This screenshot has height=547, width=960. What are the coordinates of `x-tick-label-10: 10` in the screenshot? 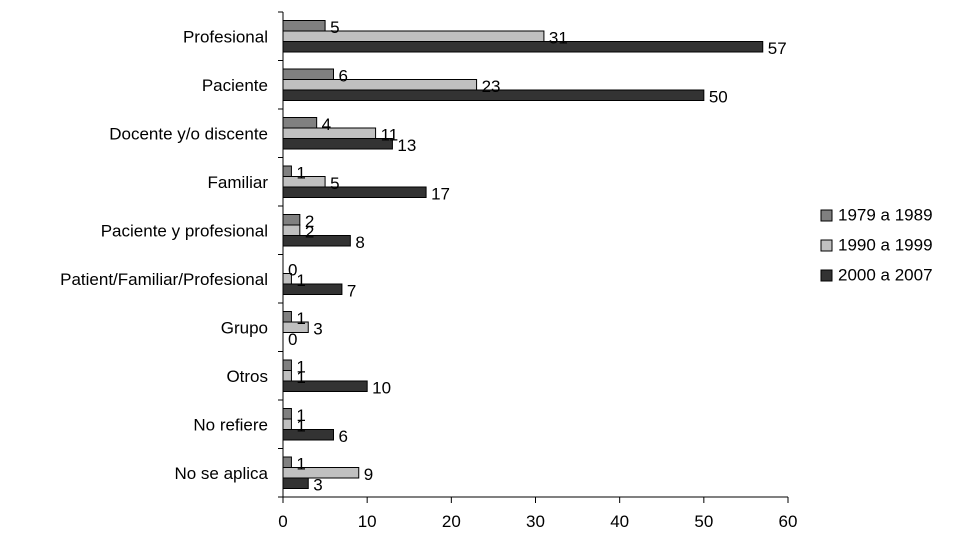 It's located at (367, 521).